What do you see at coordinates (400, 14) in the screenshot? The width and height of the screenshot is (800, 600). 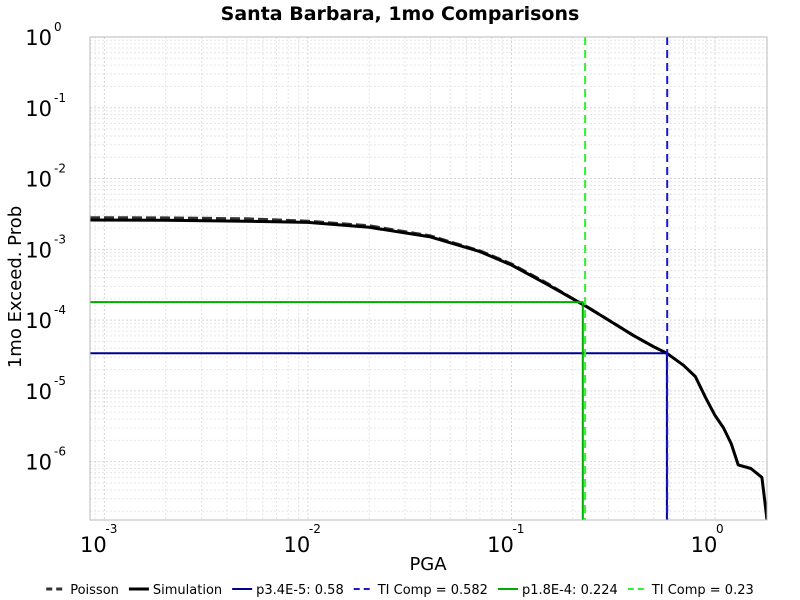 I see `chart-title: Santa Barbara, 1mo Comparisons` at bounding box center [400, 14].